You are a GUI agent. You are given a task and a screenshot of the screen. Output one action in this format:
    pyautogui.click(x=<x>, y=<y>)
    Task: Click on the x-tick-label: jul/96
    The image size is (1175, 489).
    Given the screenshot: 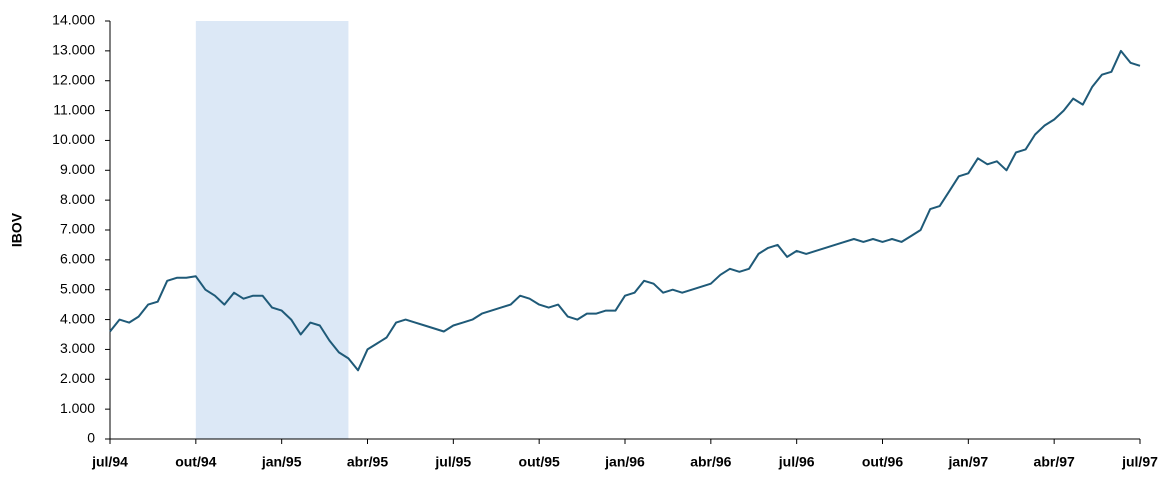 What is the action you would take?
    pyautogui.click(x=796, y=462)
    